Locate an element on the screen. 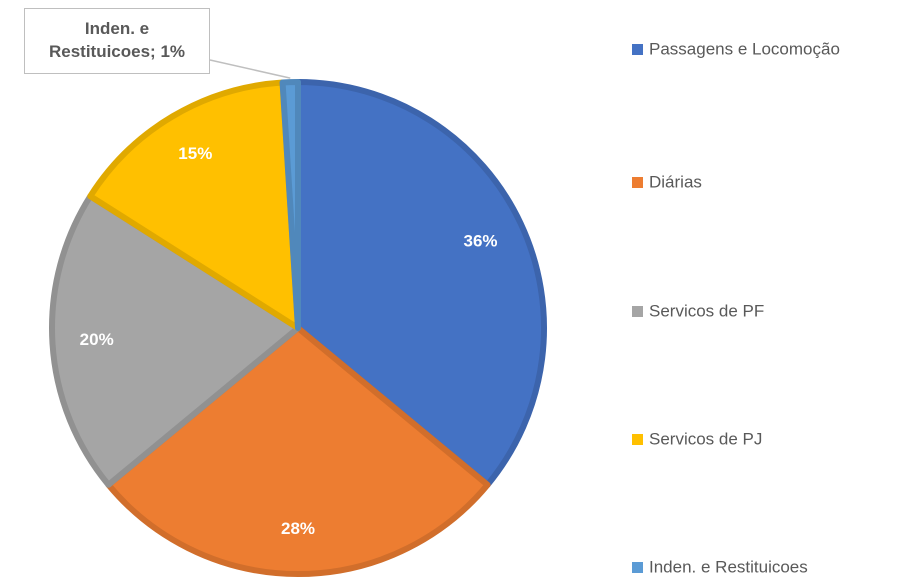  leader-line is located at coordinates (250, 69).